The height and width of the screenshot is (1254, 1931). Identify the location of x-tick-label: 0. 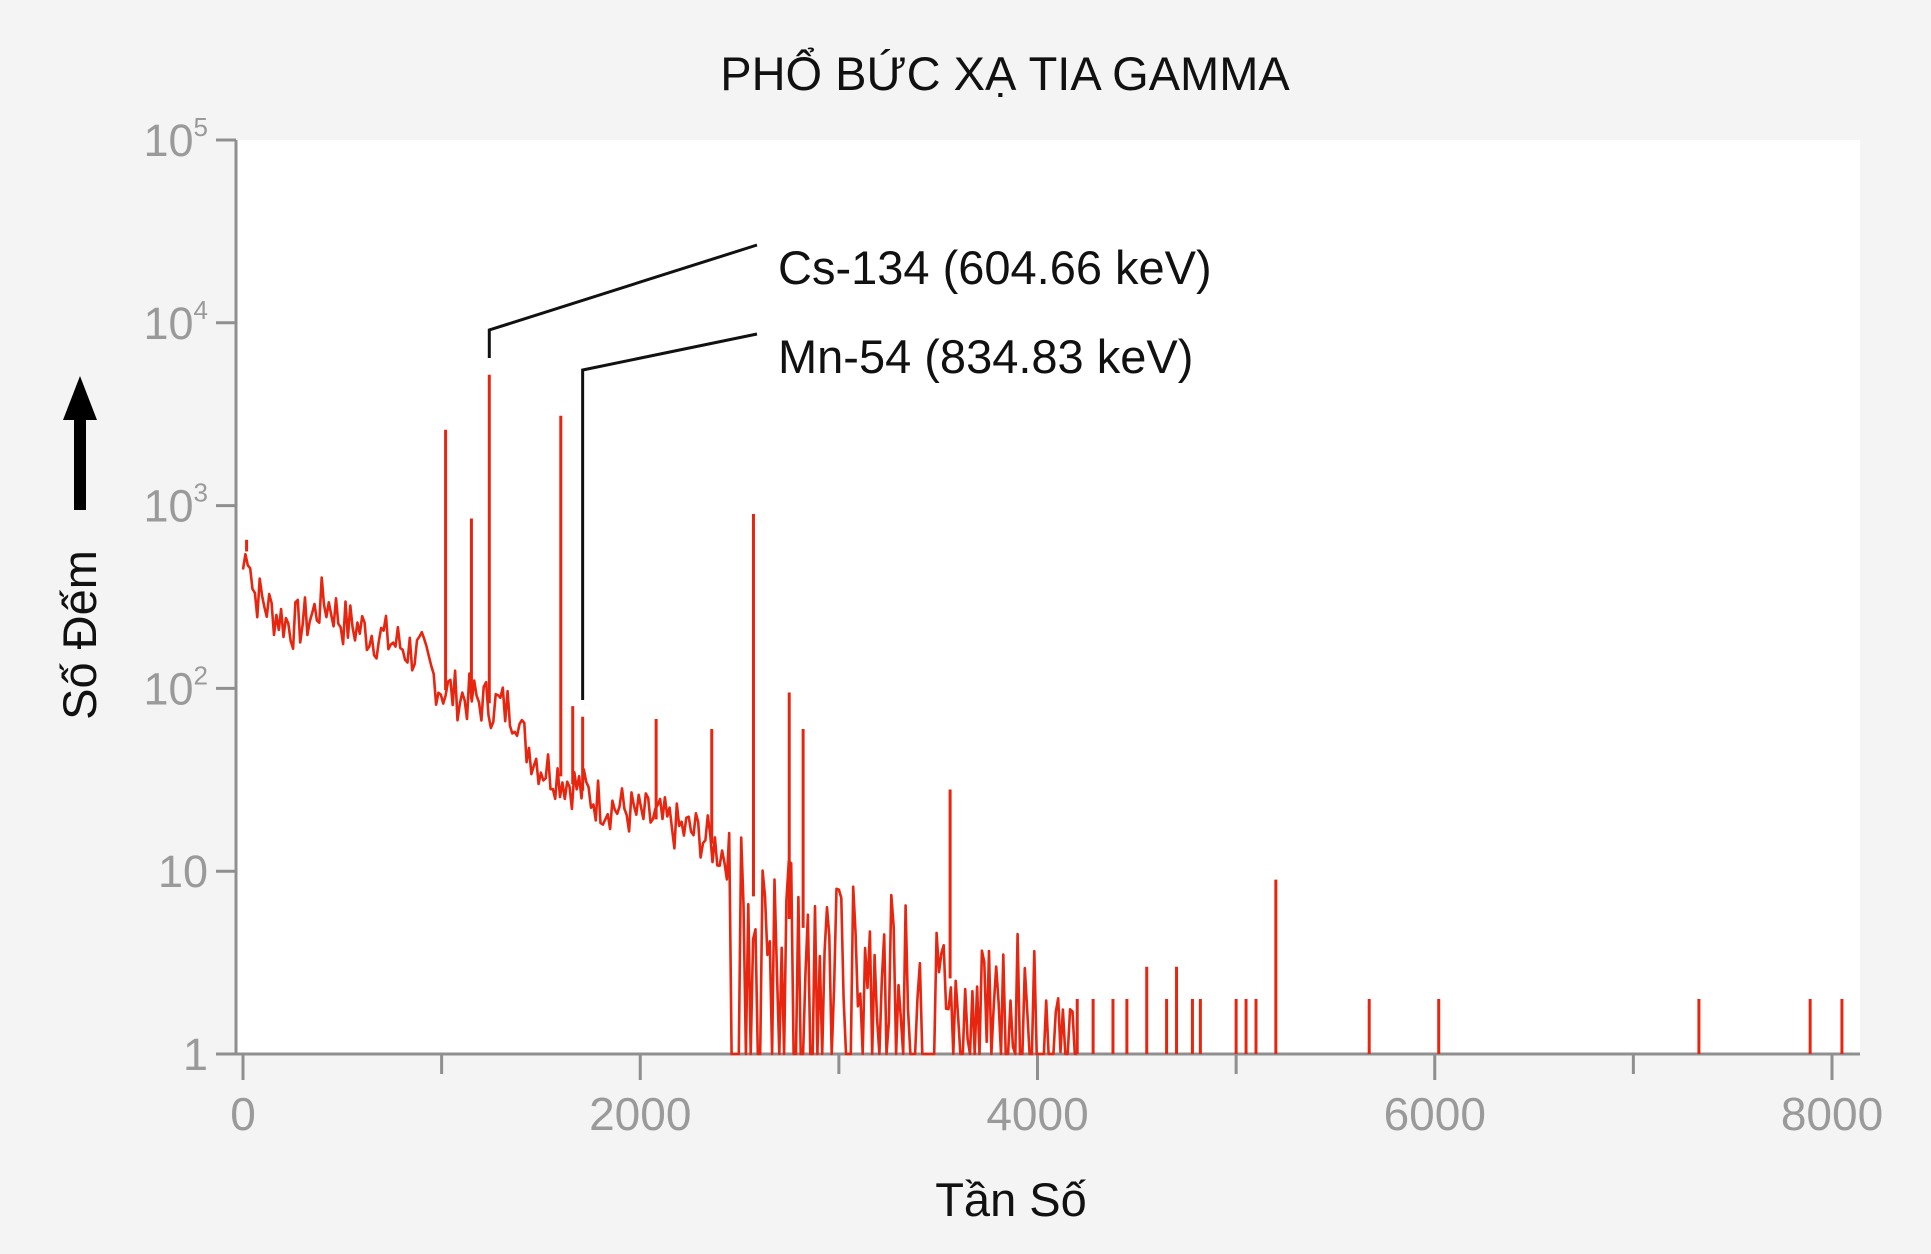
(243, 1114).